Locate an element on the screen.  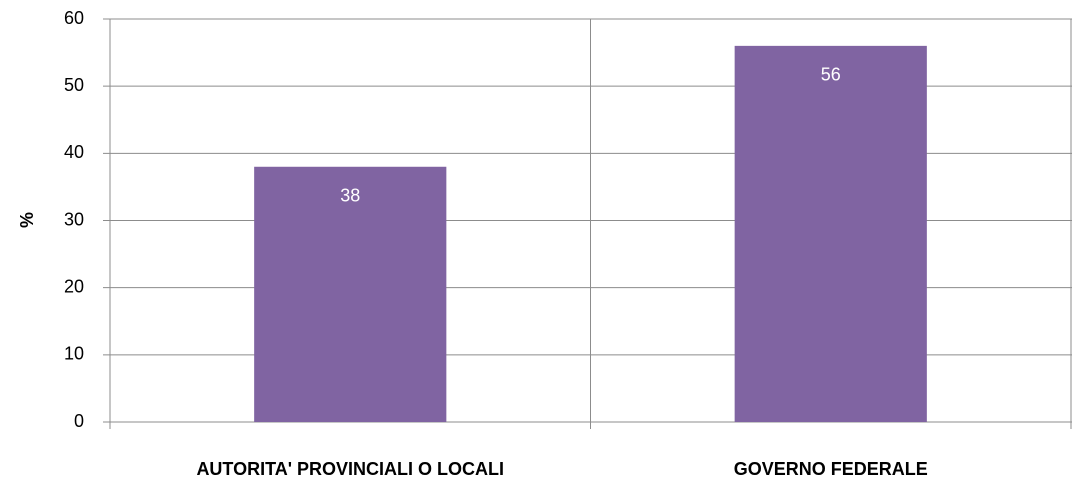
y-tick-label: 20 is located at coordinates (74, 286).